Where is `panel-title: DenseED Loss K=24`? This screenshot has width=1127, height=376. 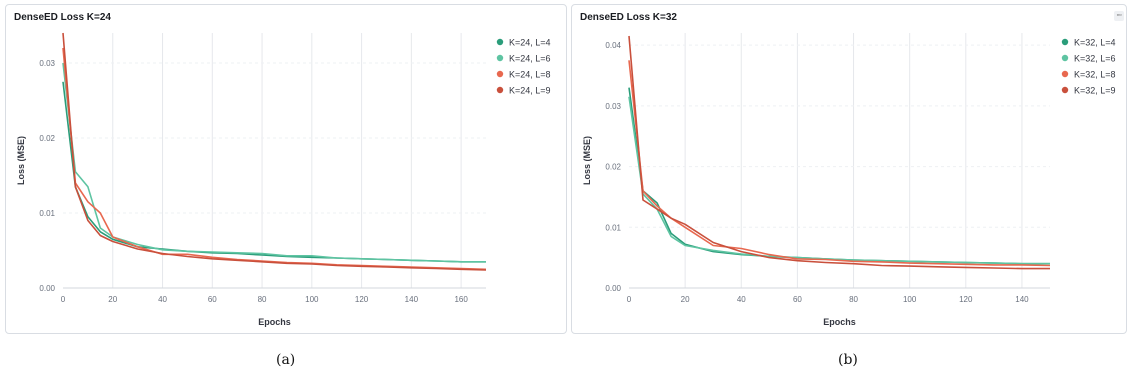 panel-title: DenseED Loss K=24 is located at coordinates (62, 17).